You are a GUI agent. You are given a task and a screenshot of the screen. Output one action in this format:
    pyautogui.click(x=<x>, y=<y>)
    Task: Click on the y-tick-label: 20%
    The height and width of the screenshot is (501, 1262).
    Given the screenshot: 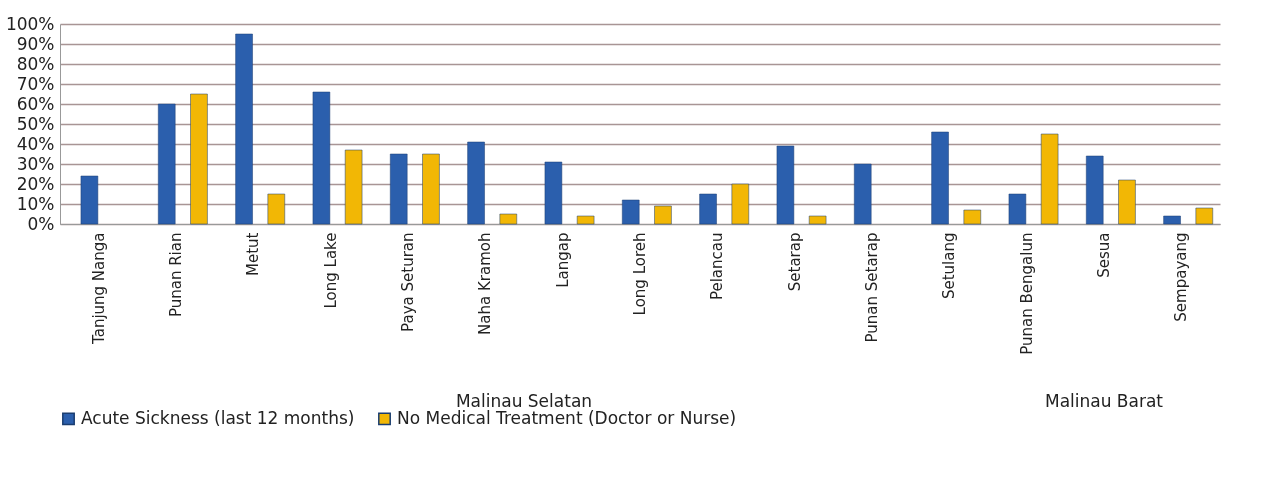 What is the action you would take?
    pyautogui.click(x=35, y=183)
    